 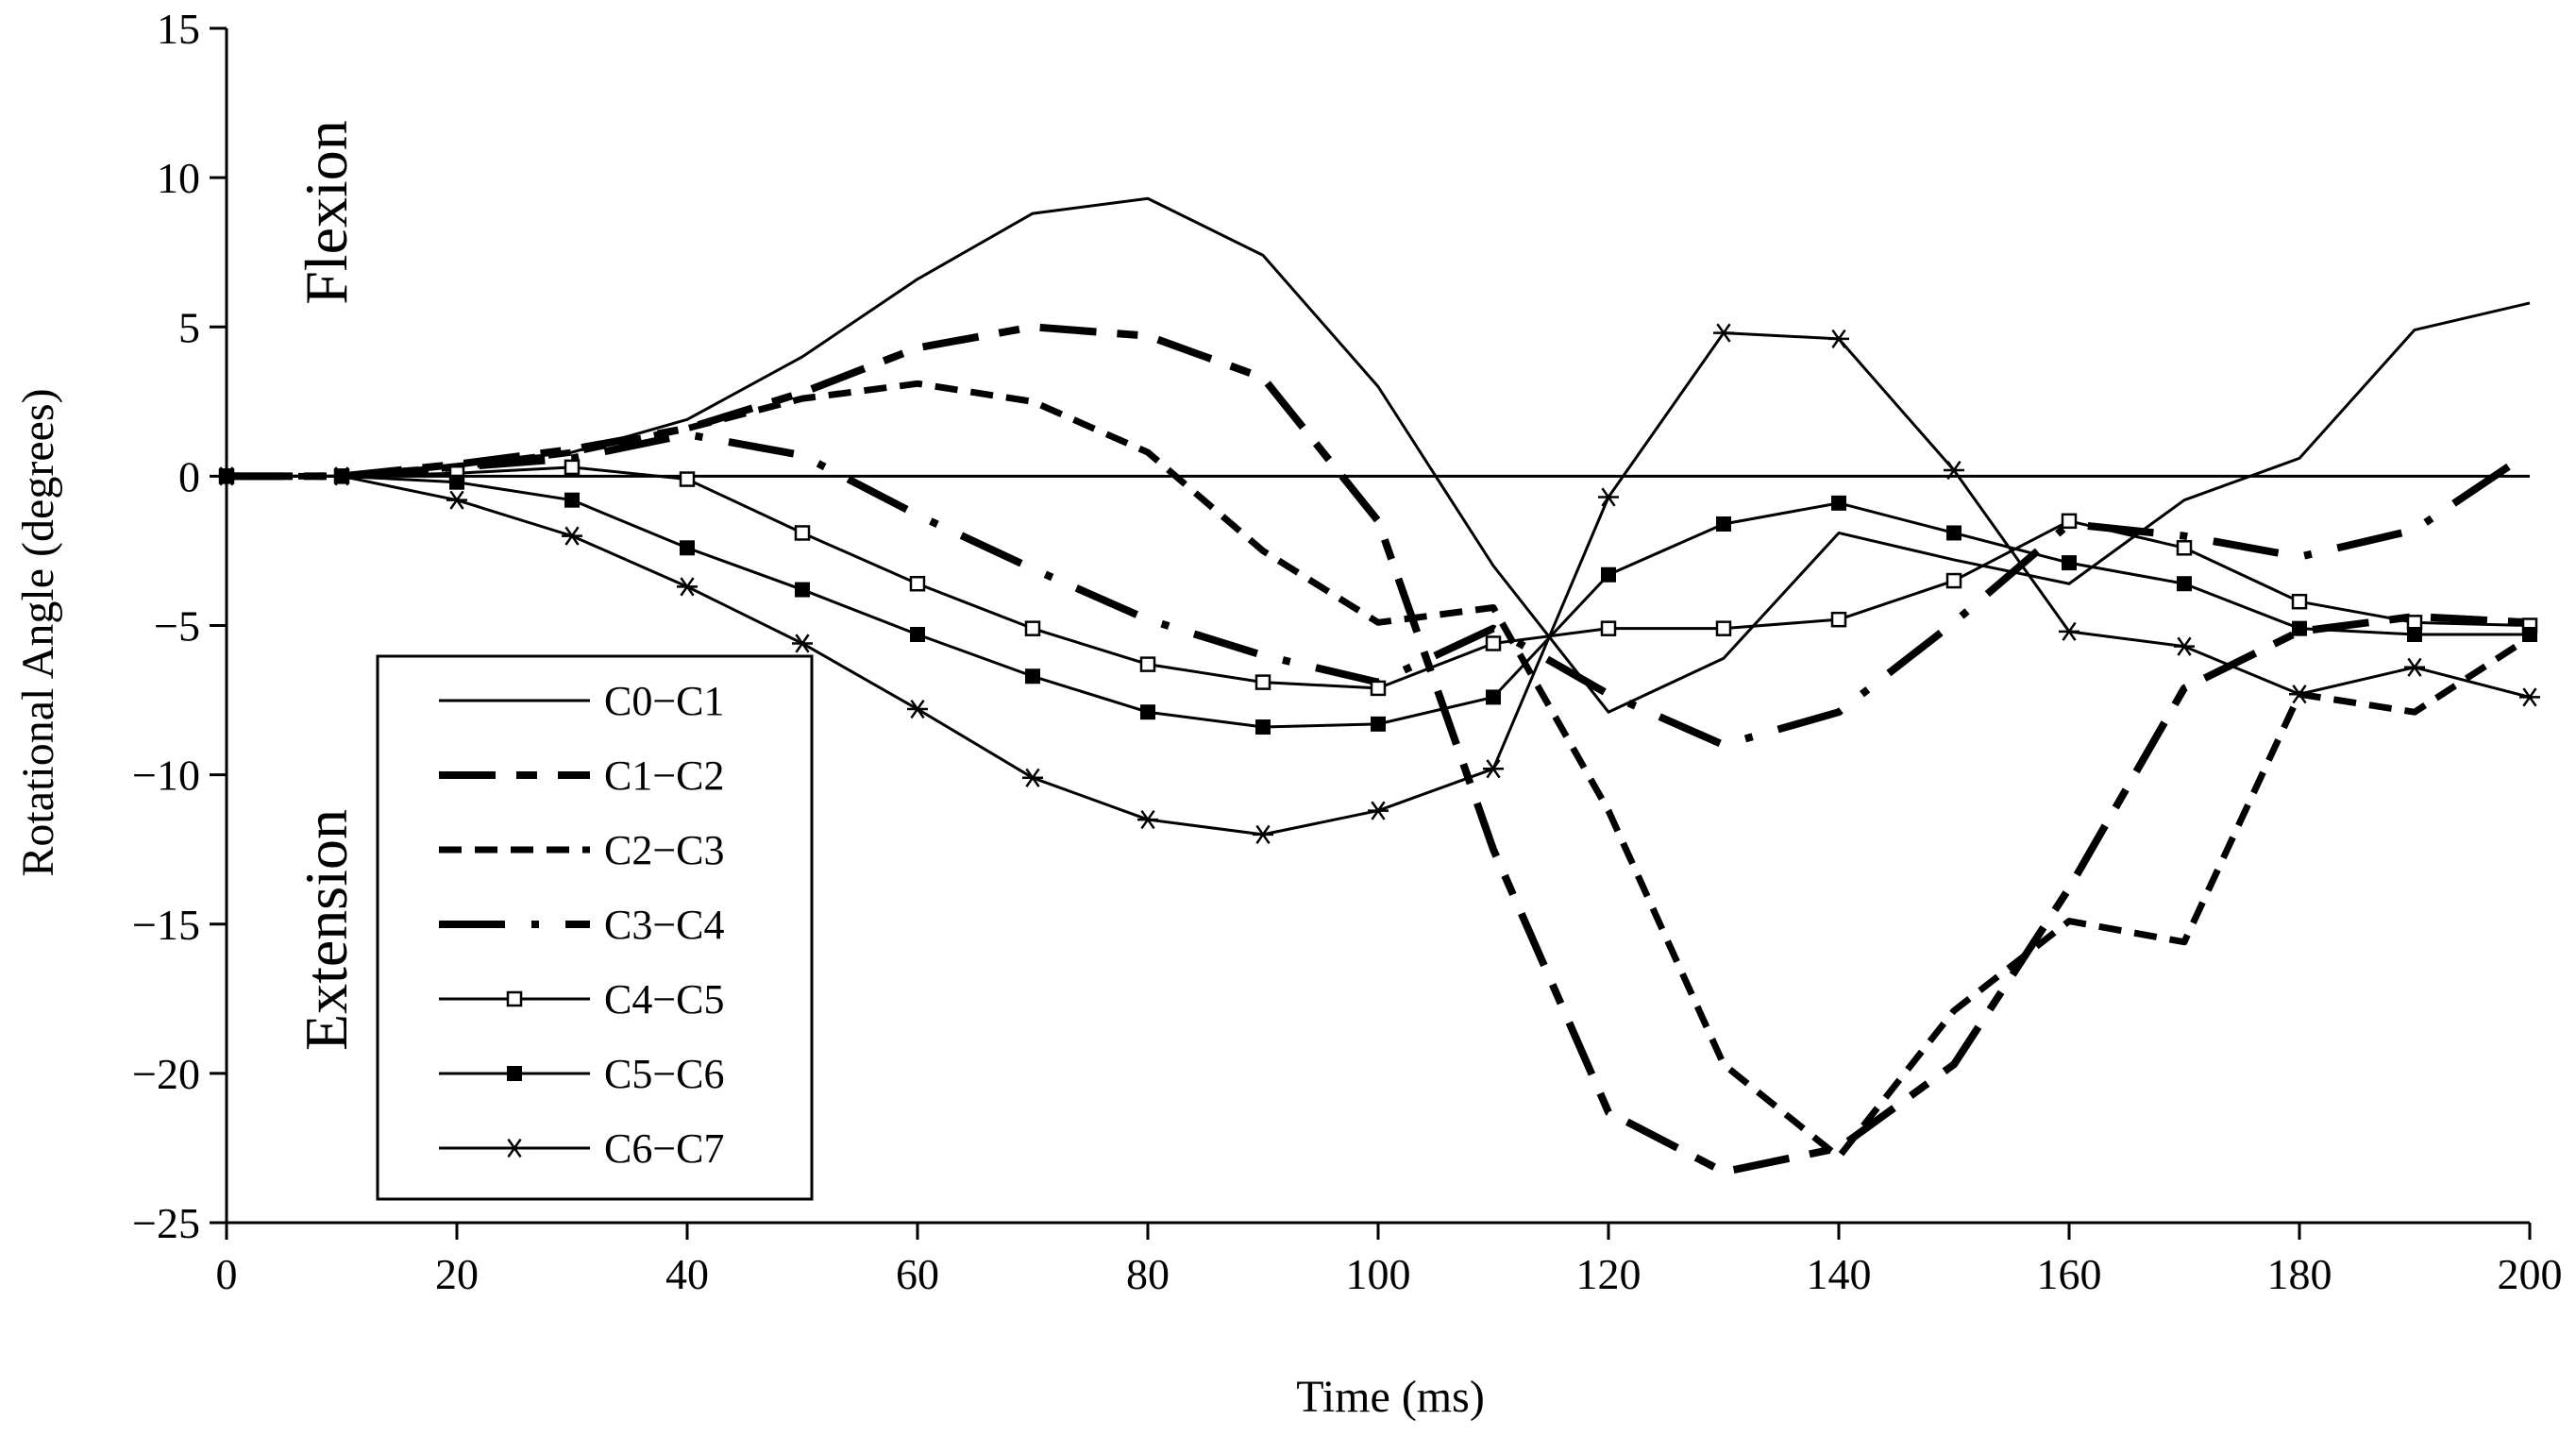 I want to click on x-tick-label: 120, so click(x=1609, y=1274).